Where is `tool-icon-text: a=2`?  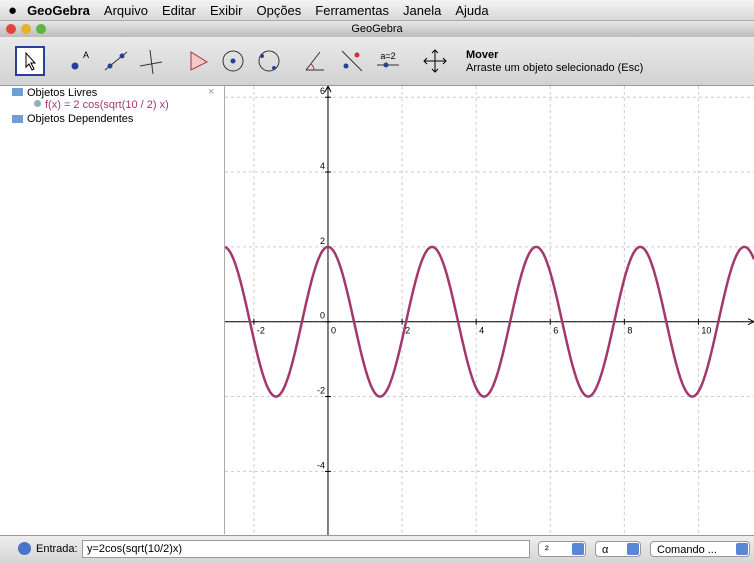
tool-icon-text: a=2 is located at coordinates (387, 56).